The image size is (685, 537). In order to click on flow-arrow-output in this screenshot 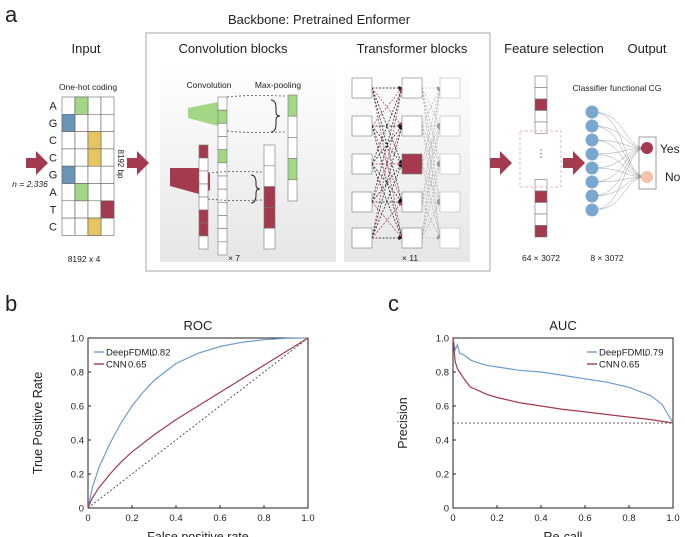, I will do `click(574, 163)`.